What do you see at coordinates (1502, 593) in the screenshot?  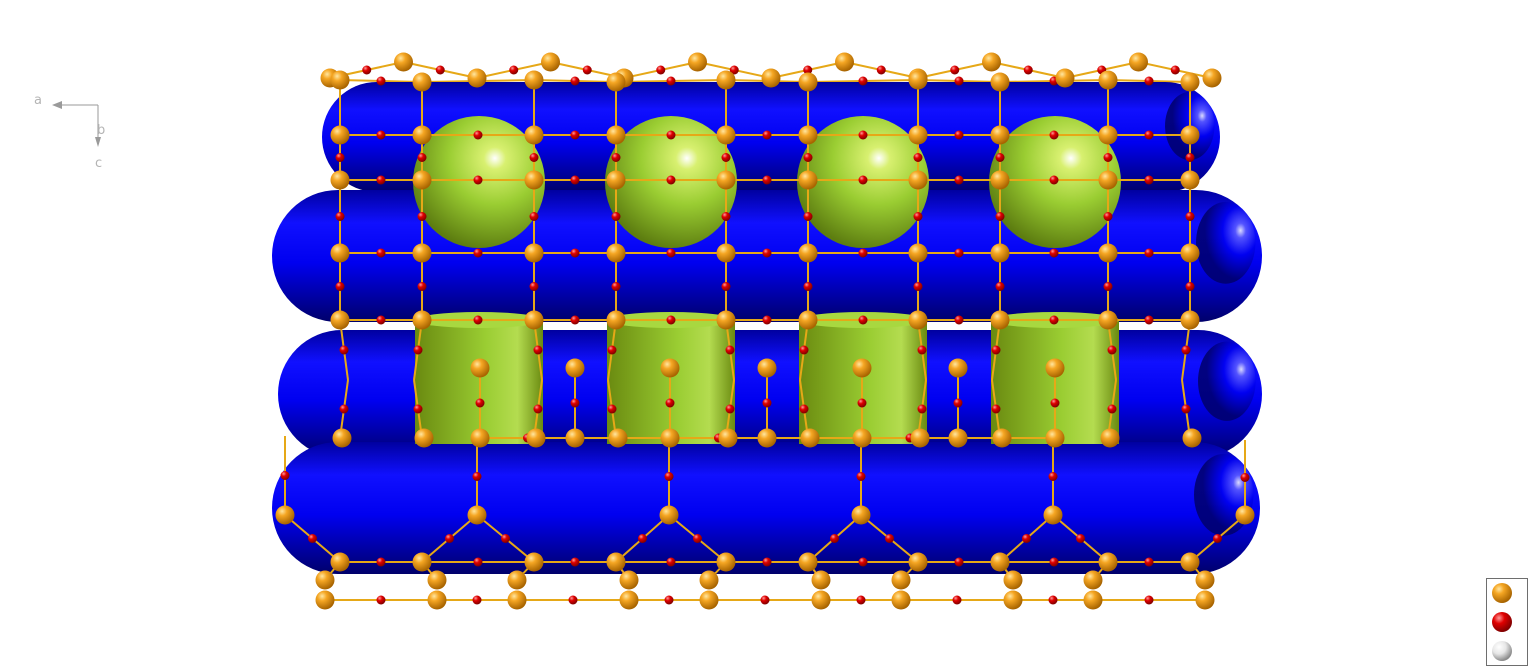 I see `legend-framework-atom-swatch` at bounding box center [1502, 593].